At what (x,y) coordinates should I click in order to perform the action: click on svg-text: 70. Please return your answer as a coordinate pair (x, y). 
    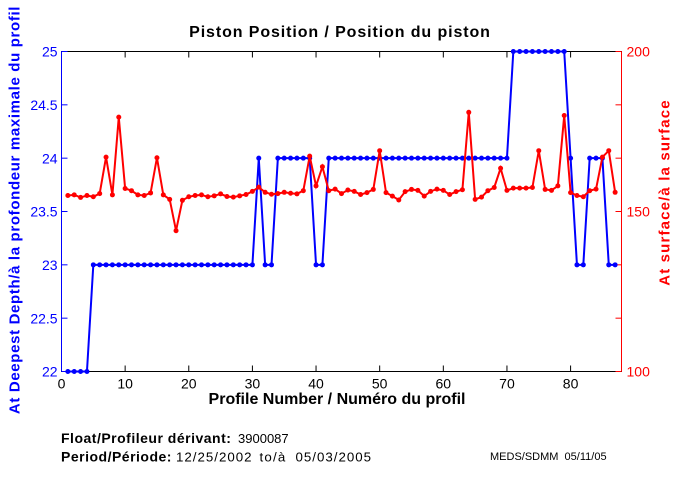
    Looking at the image, I should click on (507, 384).